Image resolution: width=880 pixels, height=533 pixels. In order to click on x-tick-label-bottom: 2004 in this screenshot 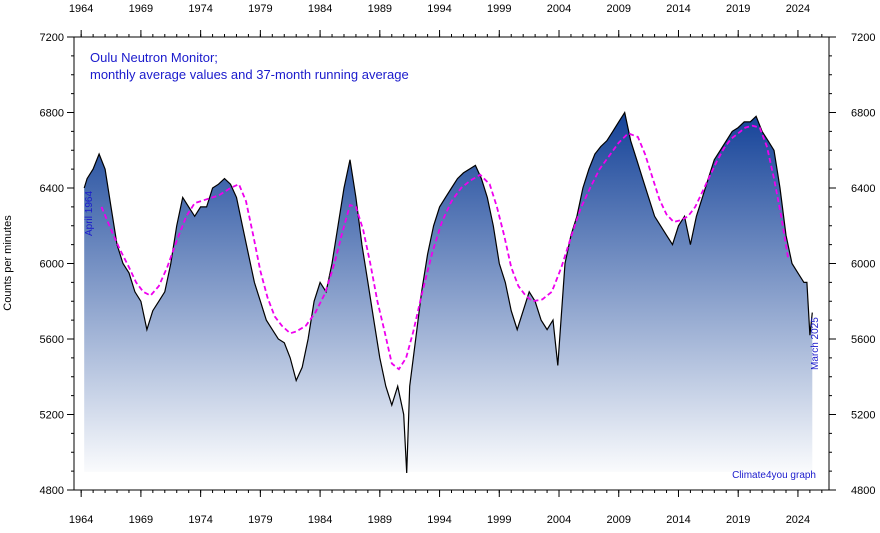, I will do `click(559, 520)`.